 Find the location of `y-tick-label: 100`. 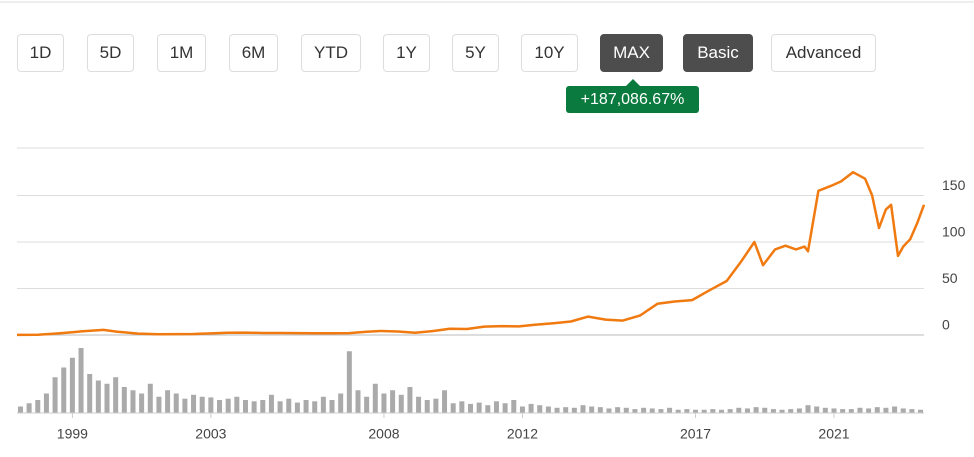

y-tick-label: 100 is located at coordinates (954, 232).